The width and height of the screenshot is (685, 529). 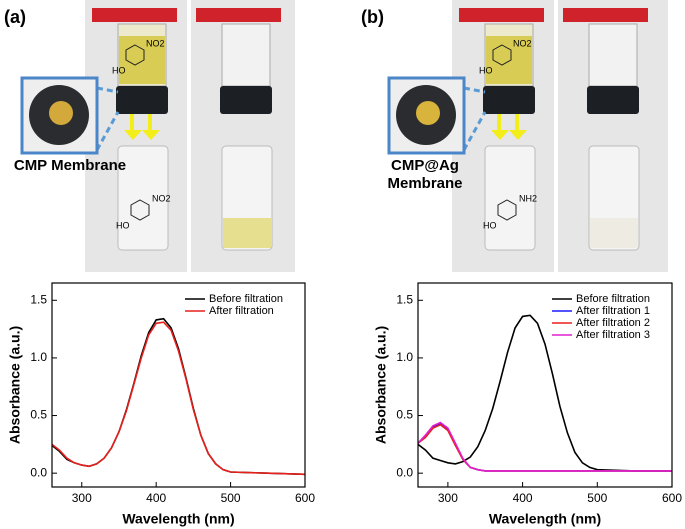 What do you see at coordinates (424, 183) in the screenshot?
I see `membrane-label: Membrane` at bounding box center [424, 183].